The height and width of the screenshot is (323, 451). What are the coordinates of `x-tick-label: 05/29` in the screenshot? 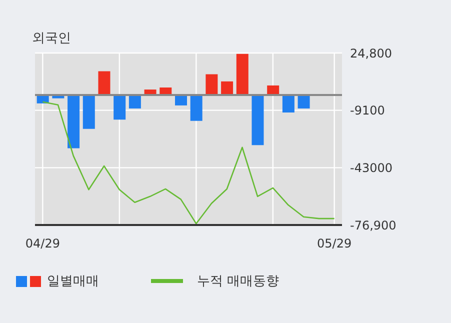 It's located at (334, 243).